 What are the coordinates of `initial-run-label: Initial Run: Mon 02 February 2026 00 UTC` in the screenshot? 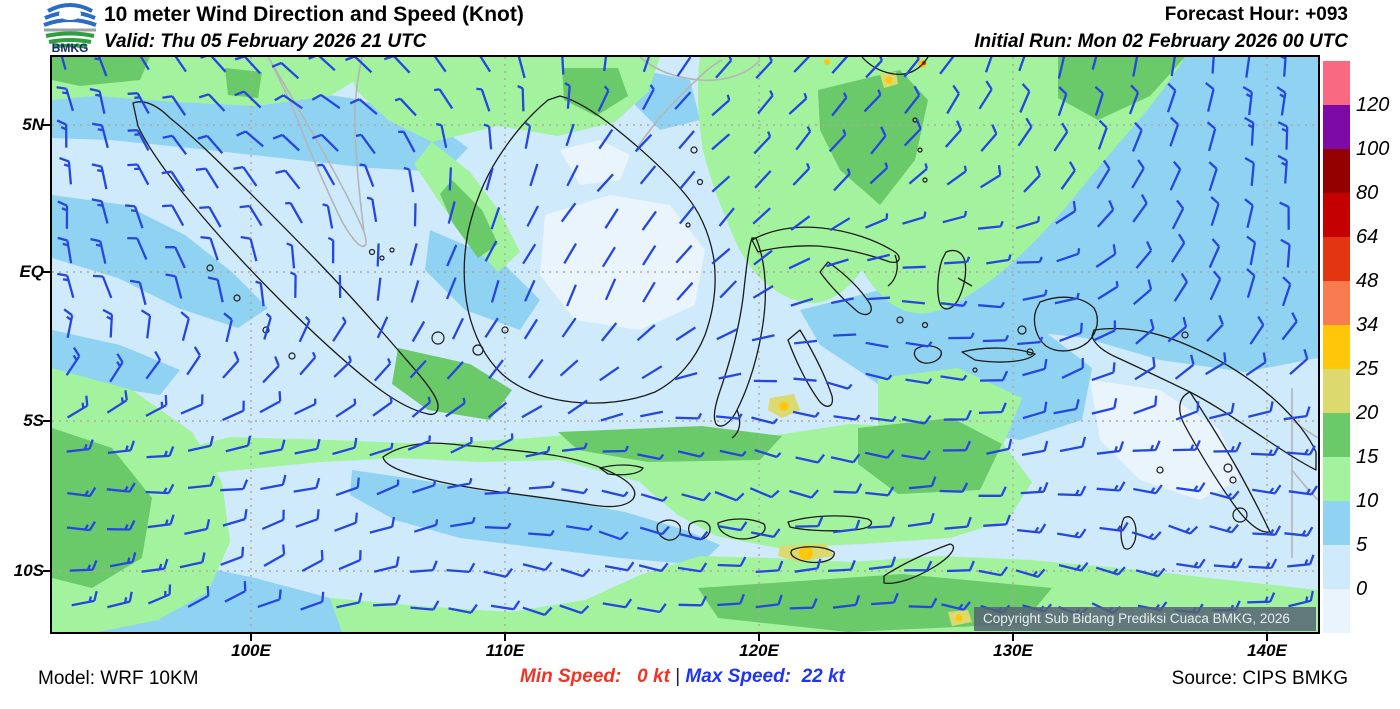 It's located at (1161, 41).